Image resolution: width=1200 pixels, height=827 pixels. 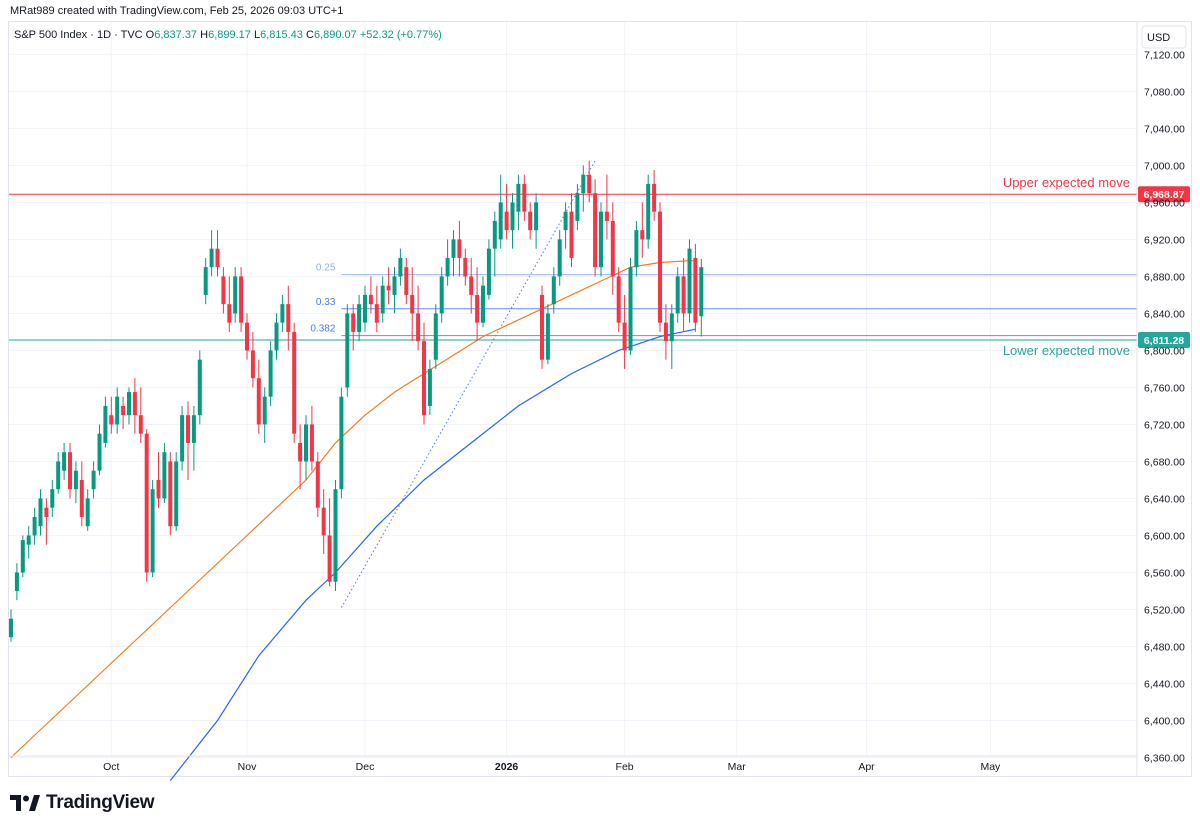 I want to click on price-tick-label: 6,560.00, so click(x=1164, y=573).